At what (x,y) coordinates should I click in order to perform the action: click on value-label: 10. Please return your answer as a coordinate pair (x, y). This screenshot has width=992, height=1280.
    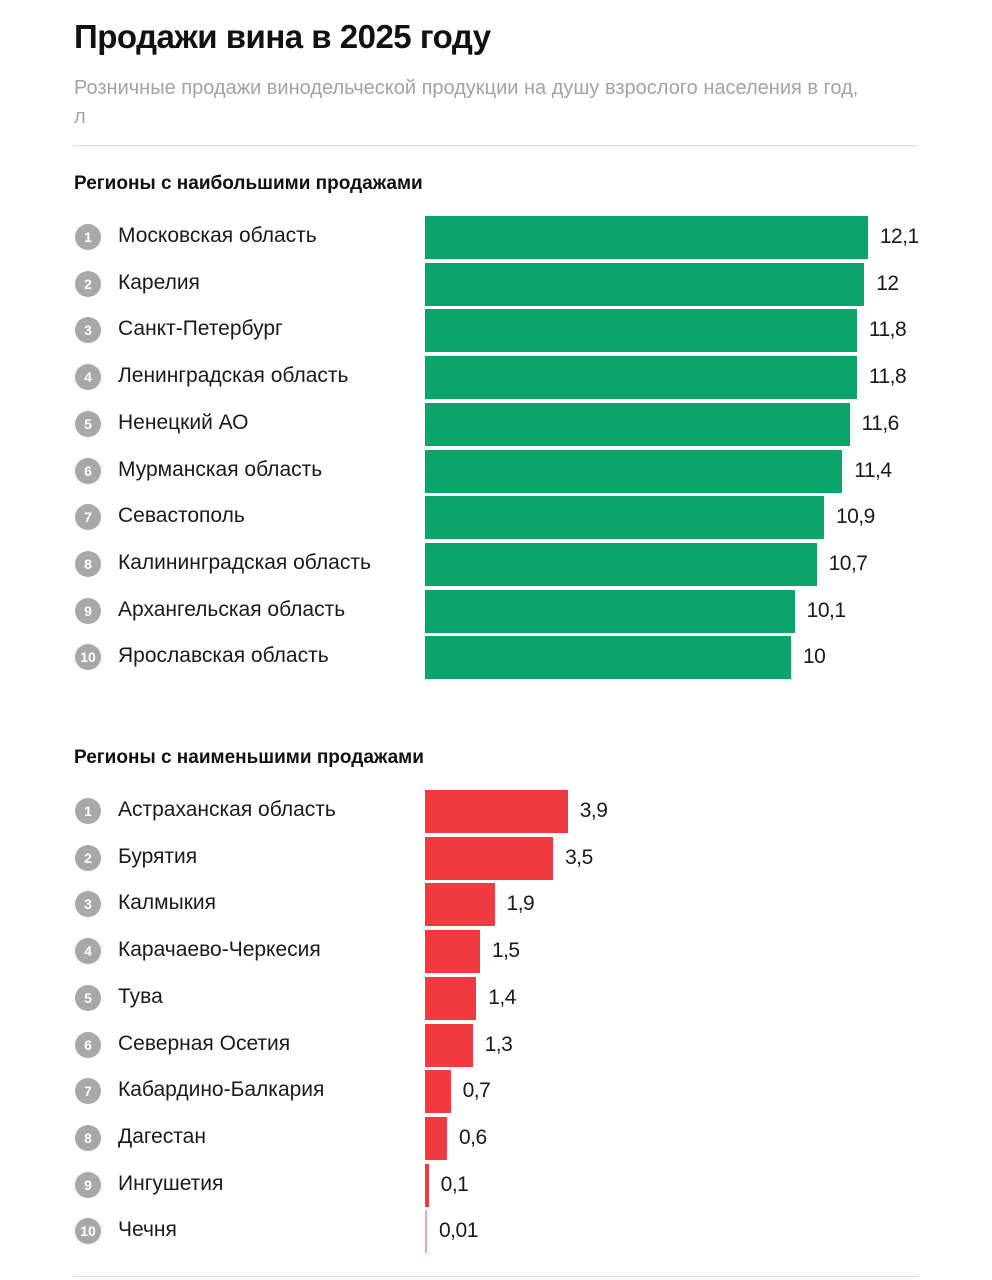
    Looking at the image, I should click on (814, 657).